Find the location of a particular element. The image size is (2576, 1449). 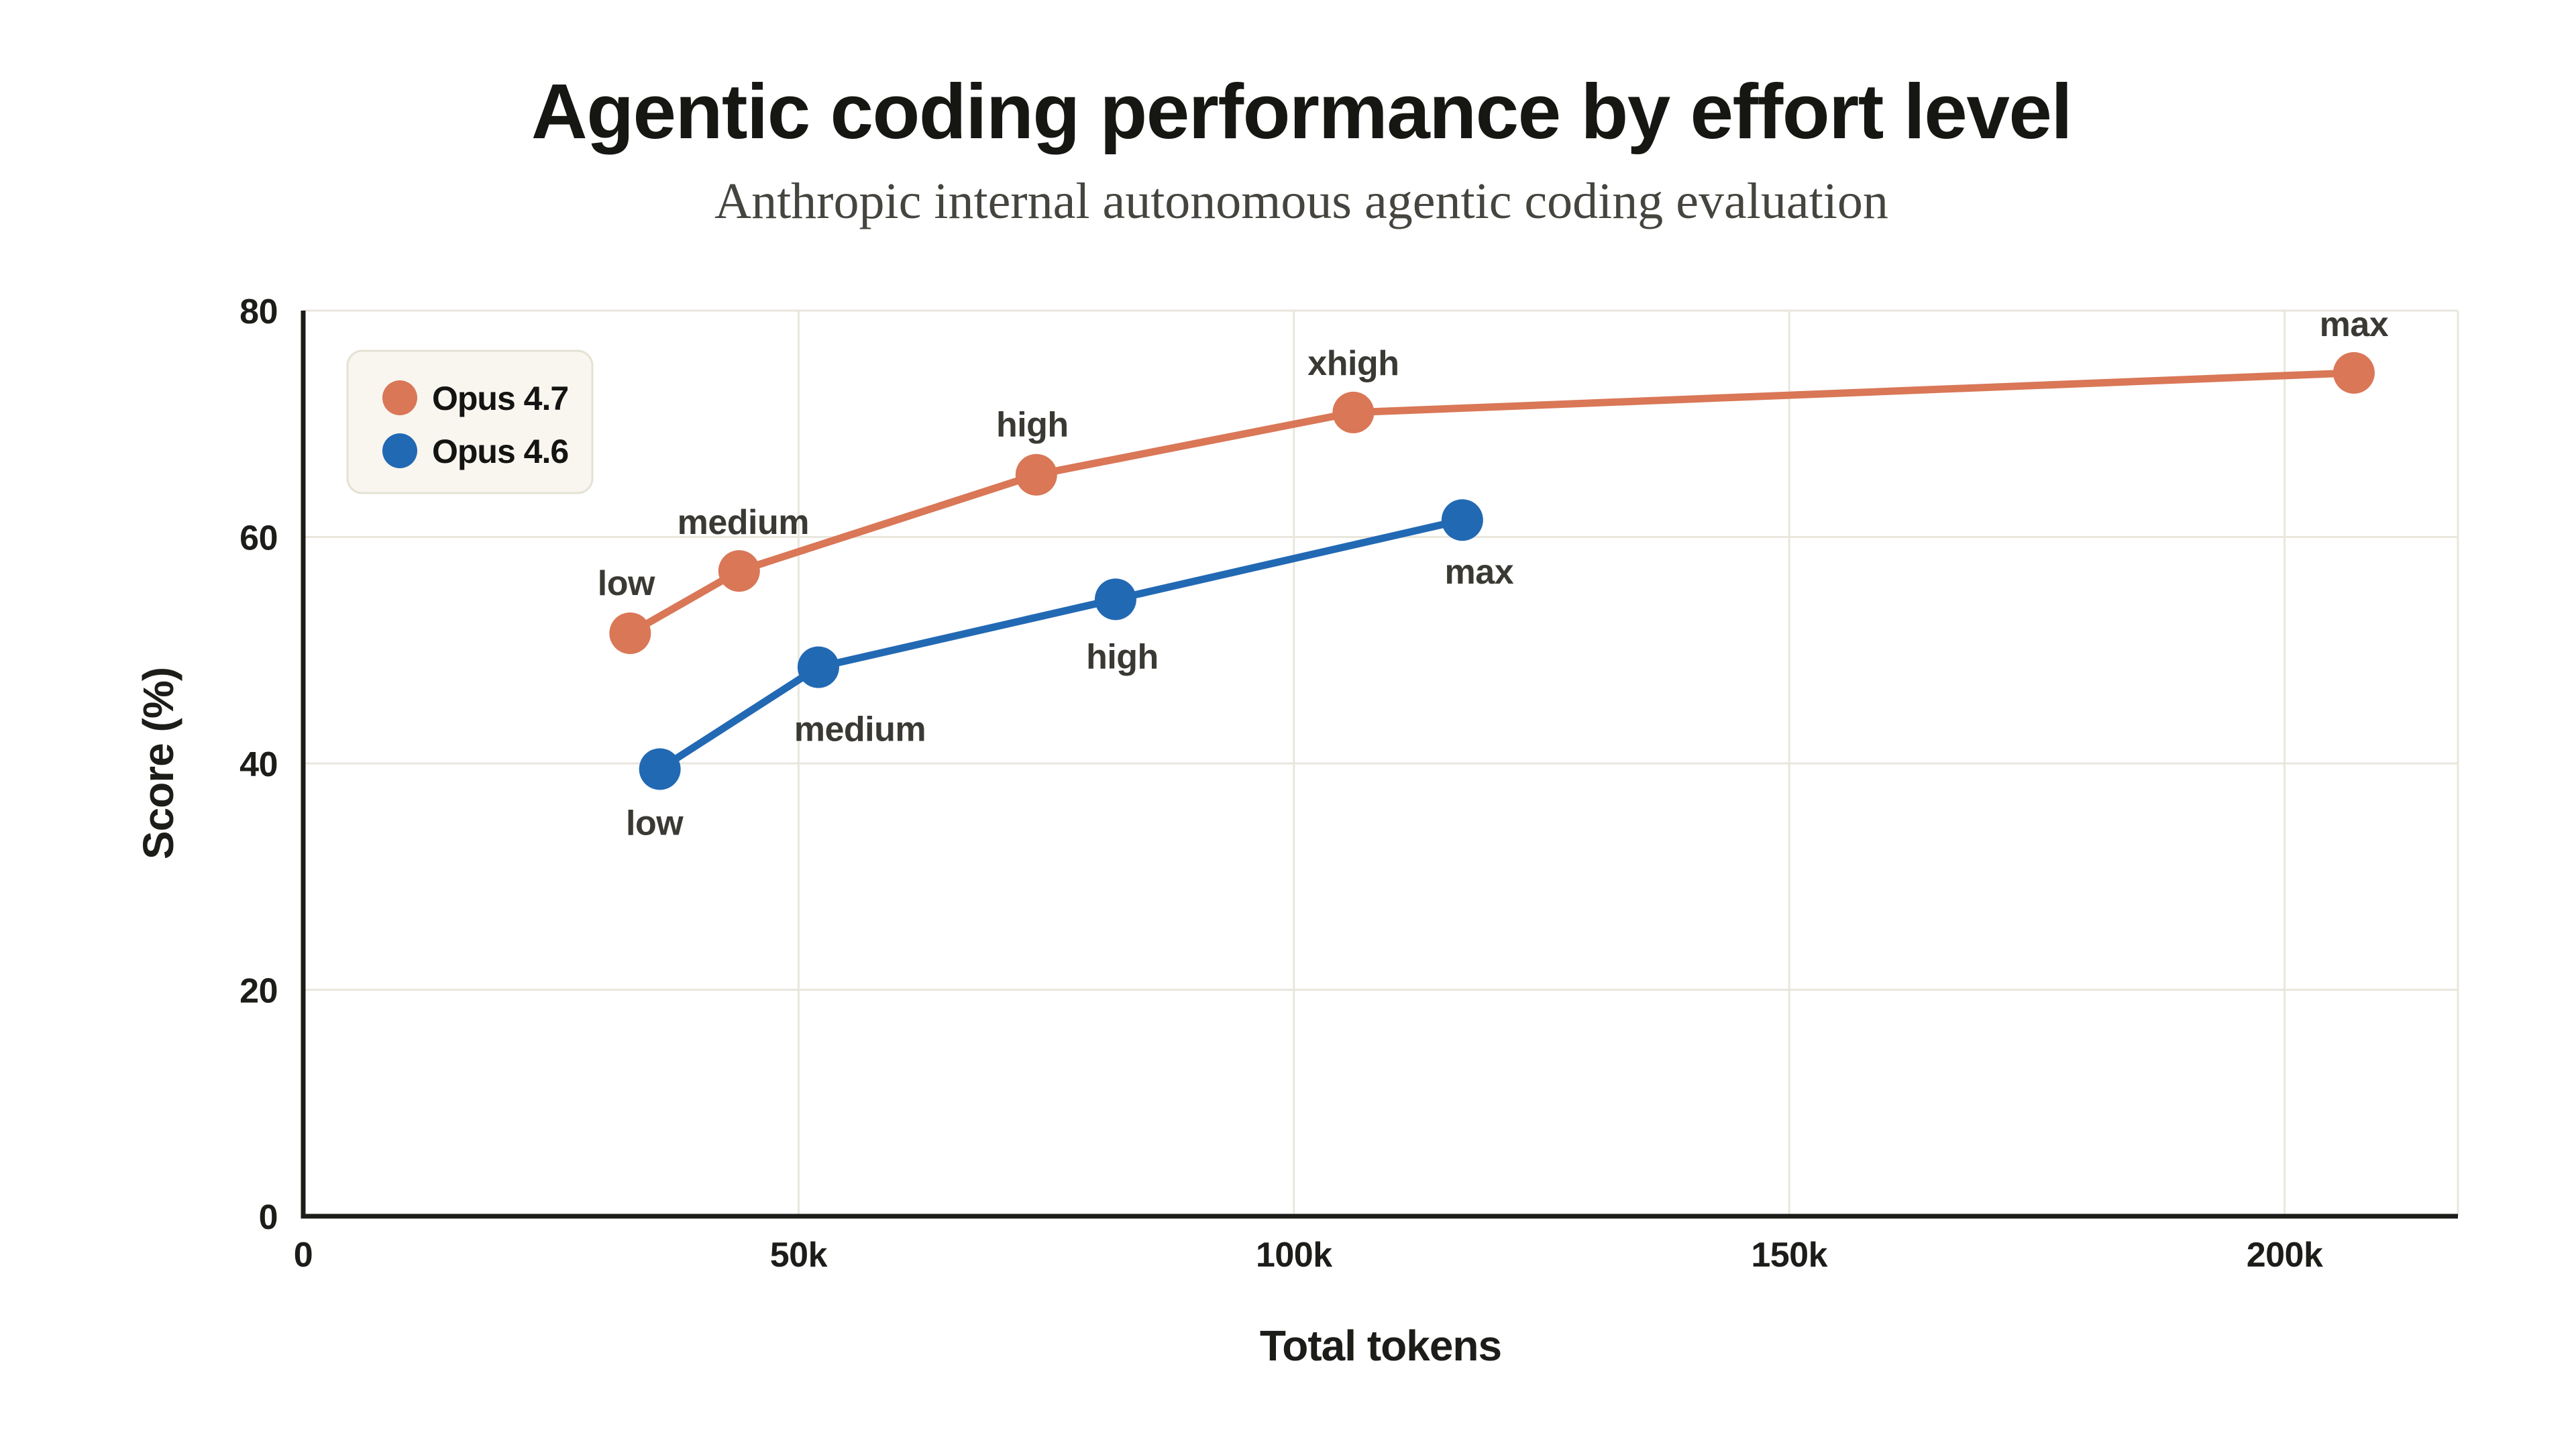

legend-entry-label: Opus 4.6 is located at coordinates (500, 451).